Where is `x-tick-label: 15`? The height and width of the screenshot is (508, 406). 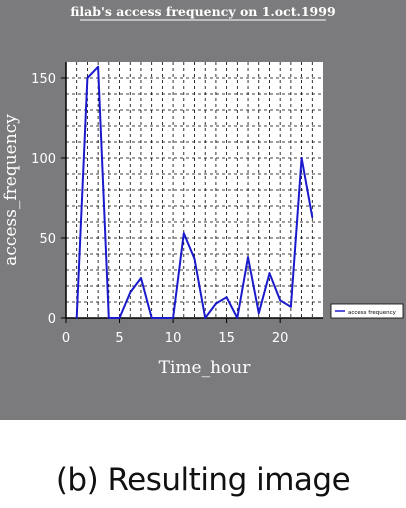 x-tick-label: 15 is located at coordinates (226, 338).